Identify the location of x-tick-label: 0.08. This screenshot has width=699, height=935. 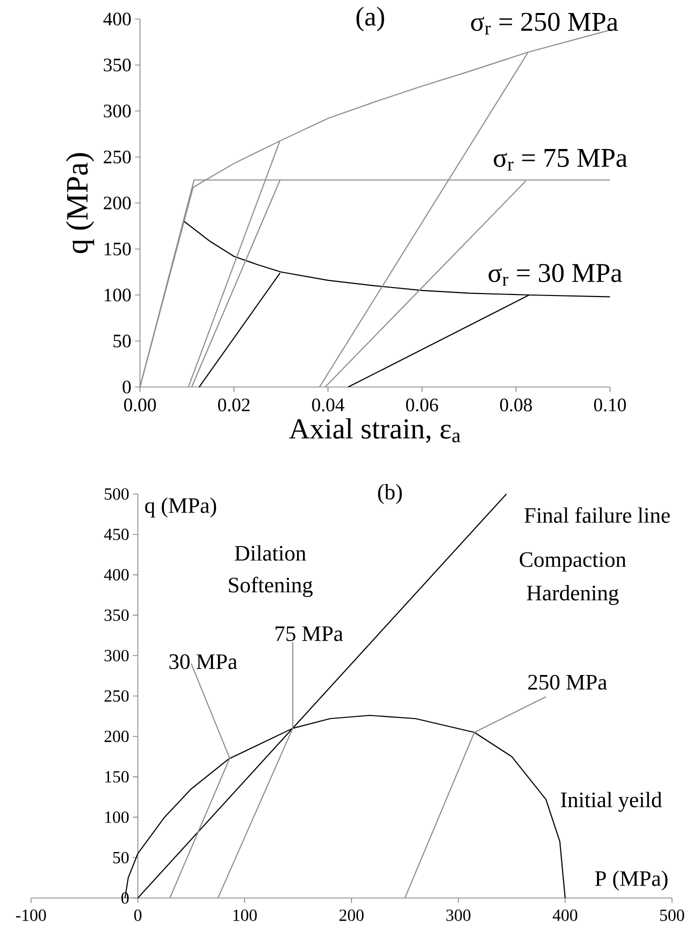
(516, 405).